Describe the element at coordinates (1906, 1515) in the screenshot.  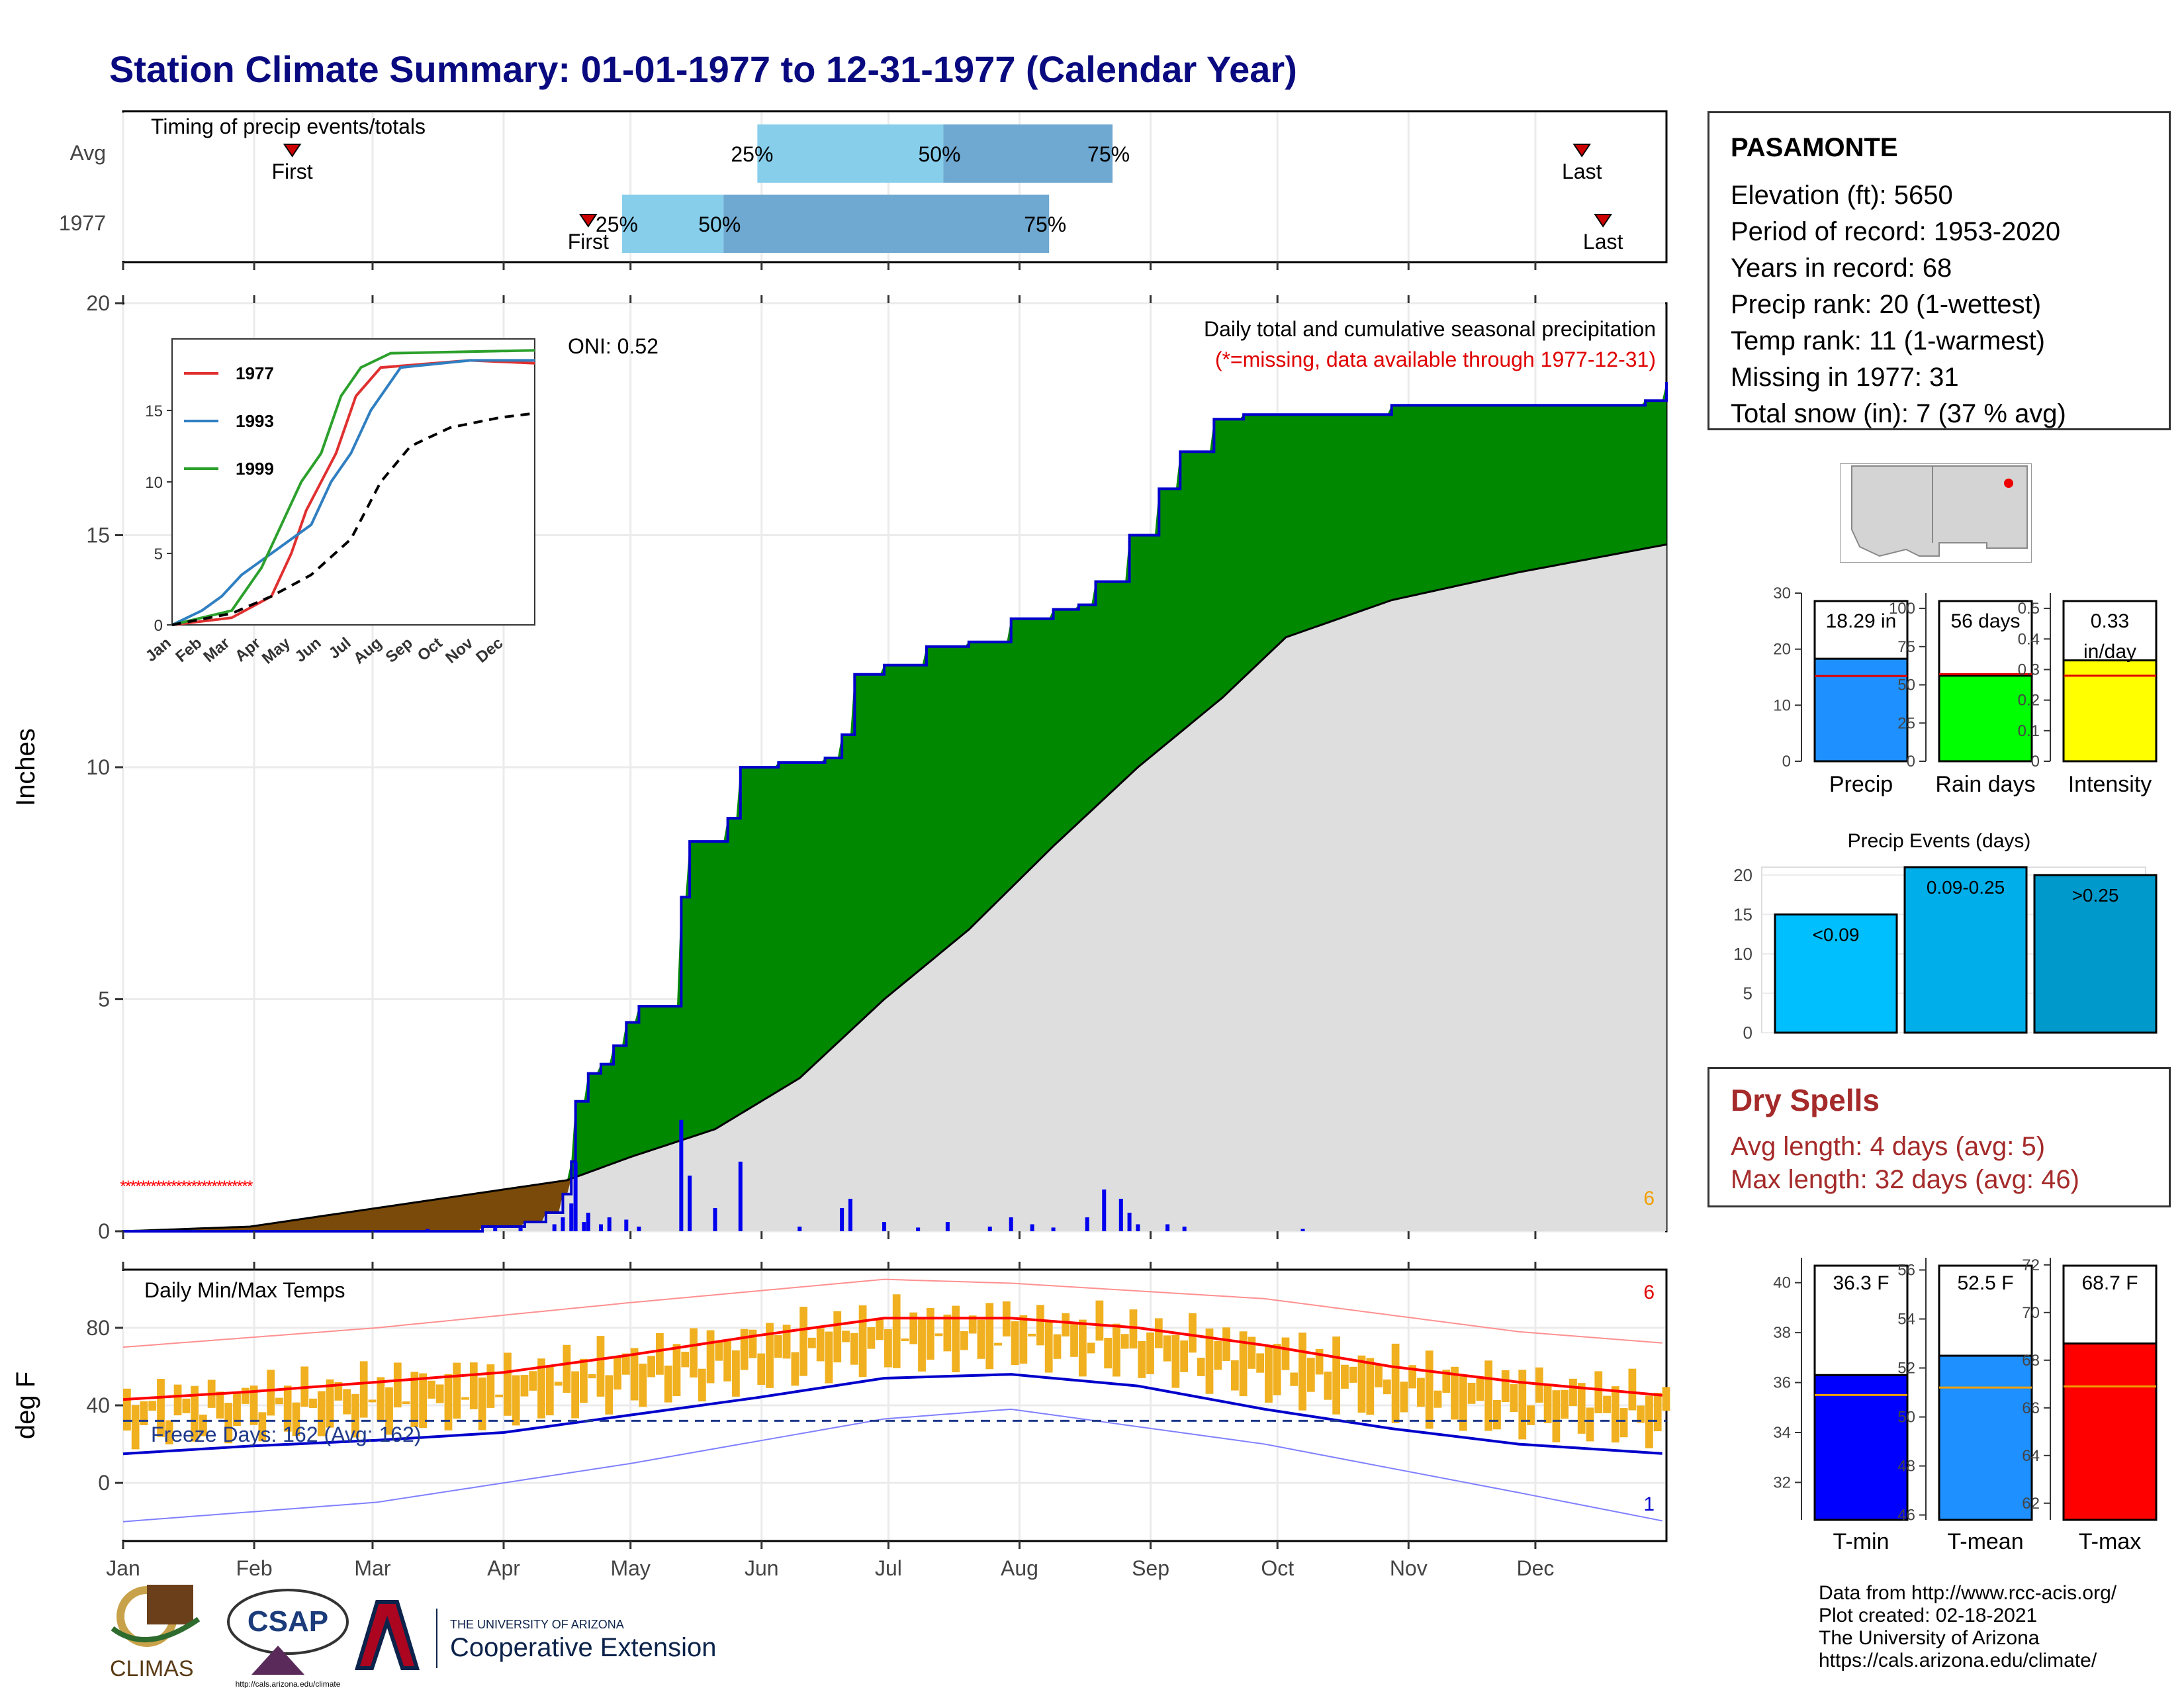
I see `panel-ytick-label: 46` at that location.